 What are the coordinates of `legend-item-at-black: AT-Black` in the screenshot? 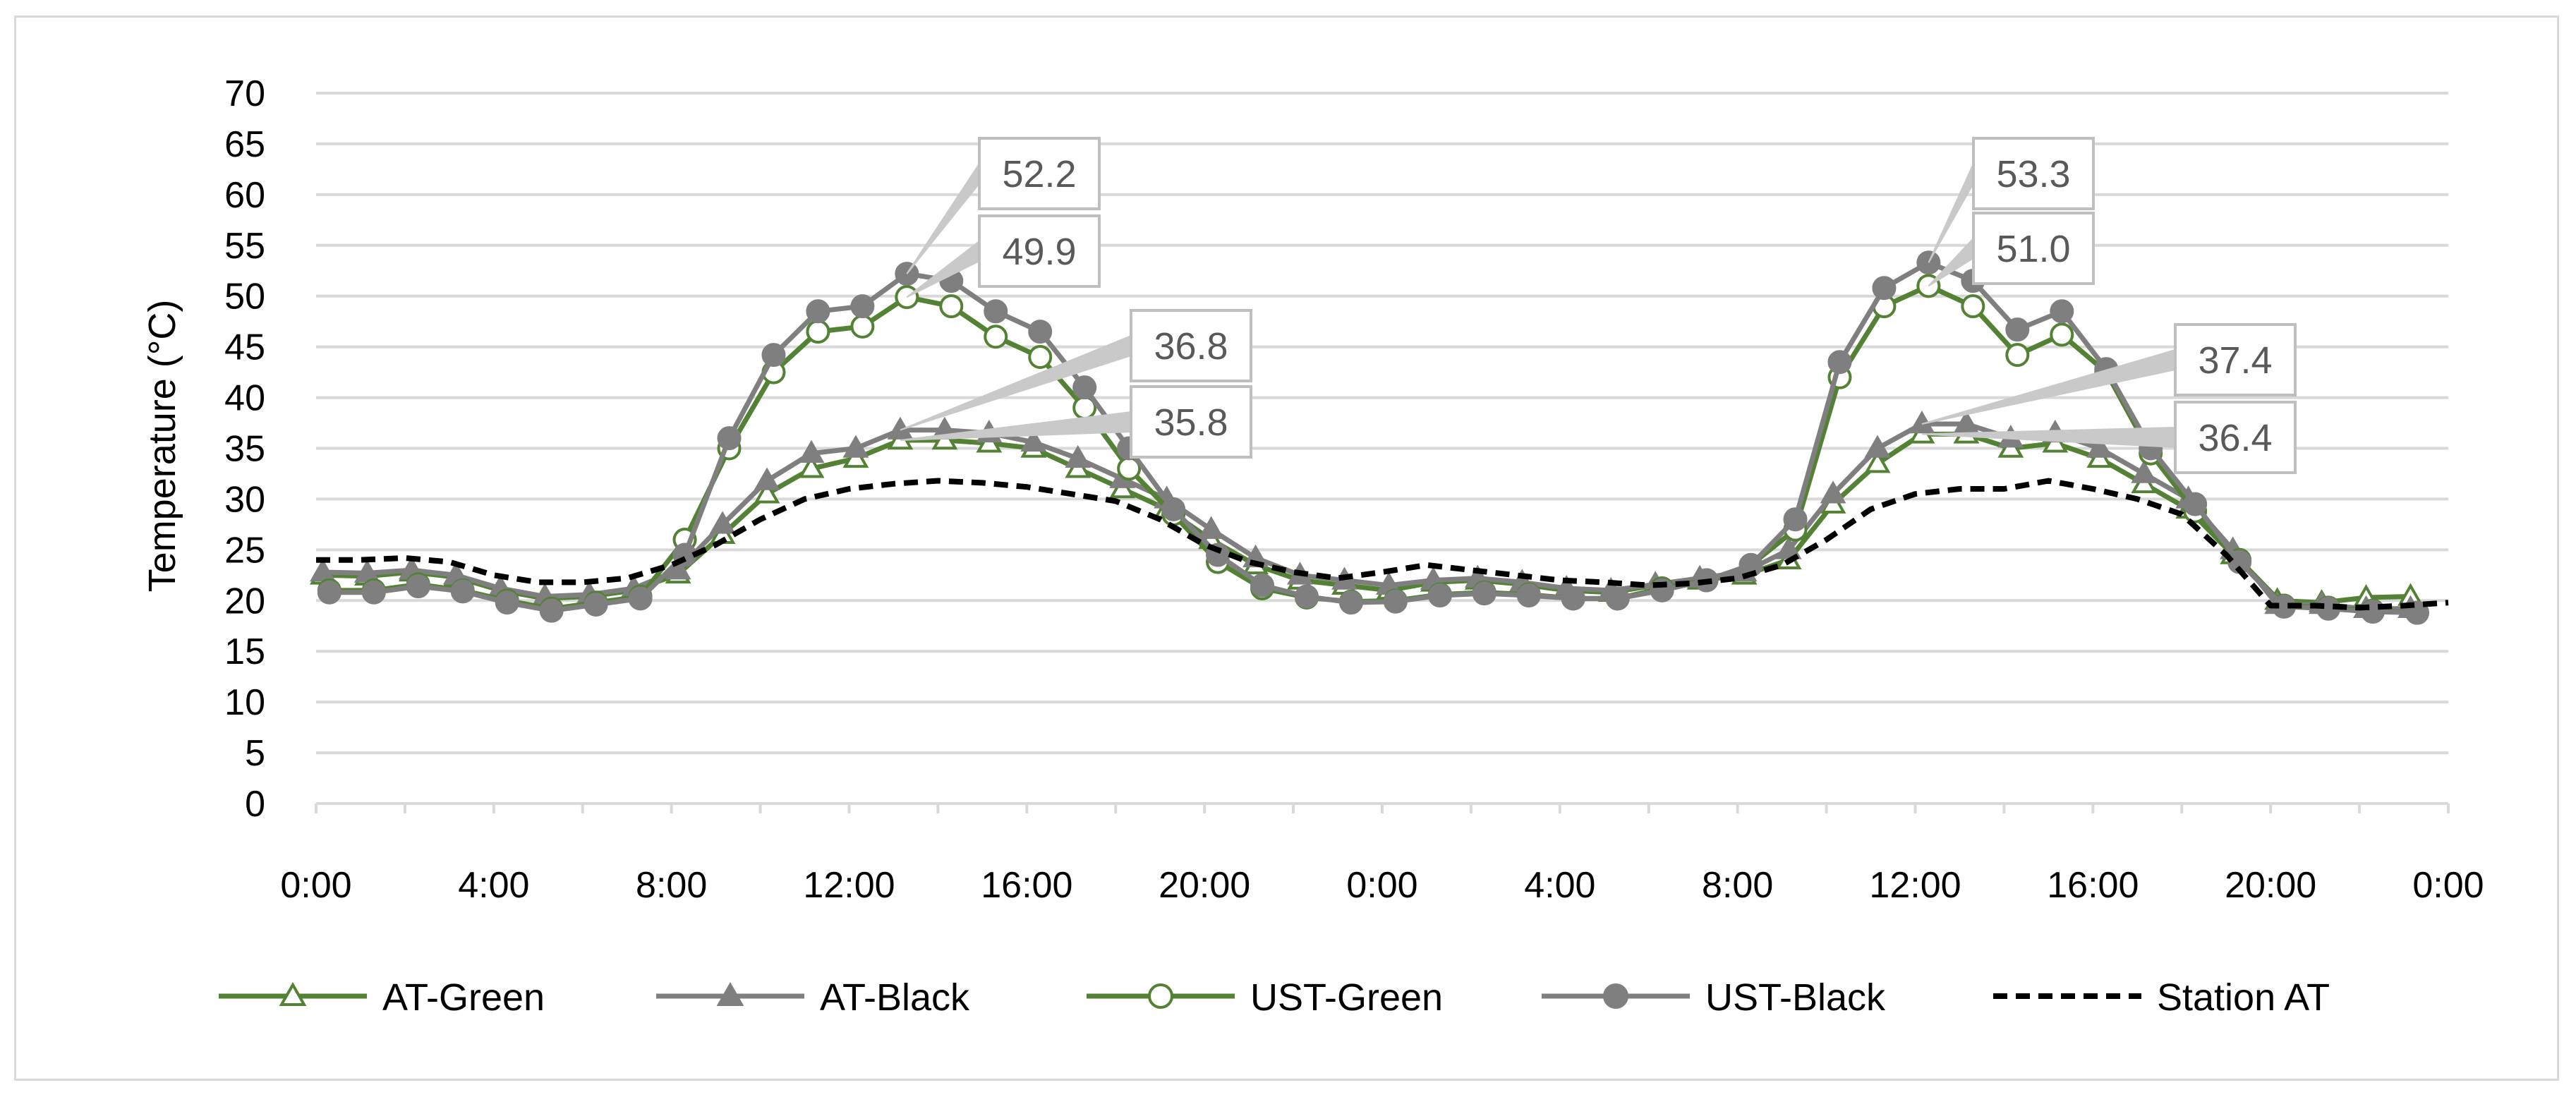 It's located at (813, 997).